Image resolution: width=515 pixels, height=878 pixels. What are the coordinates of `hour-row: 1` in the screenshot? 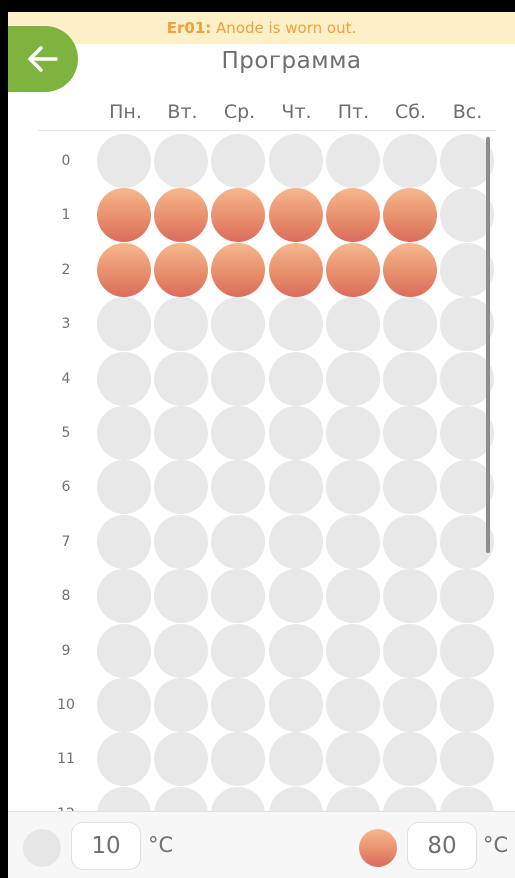 It's located at (261, 215).